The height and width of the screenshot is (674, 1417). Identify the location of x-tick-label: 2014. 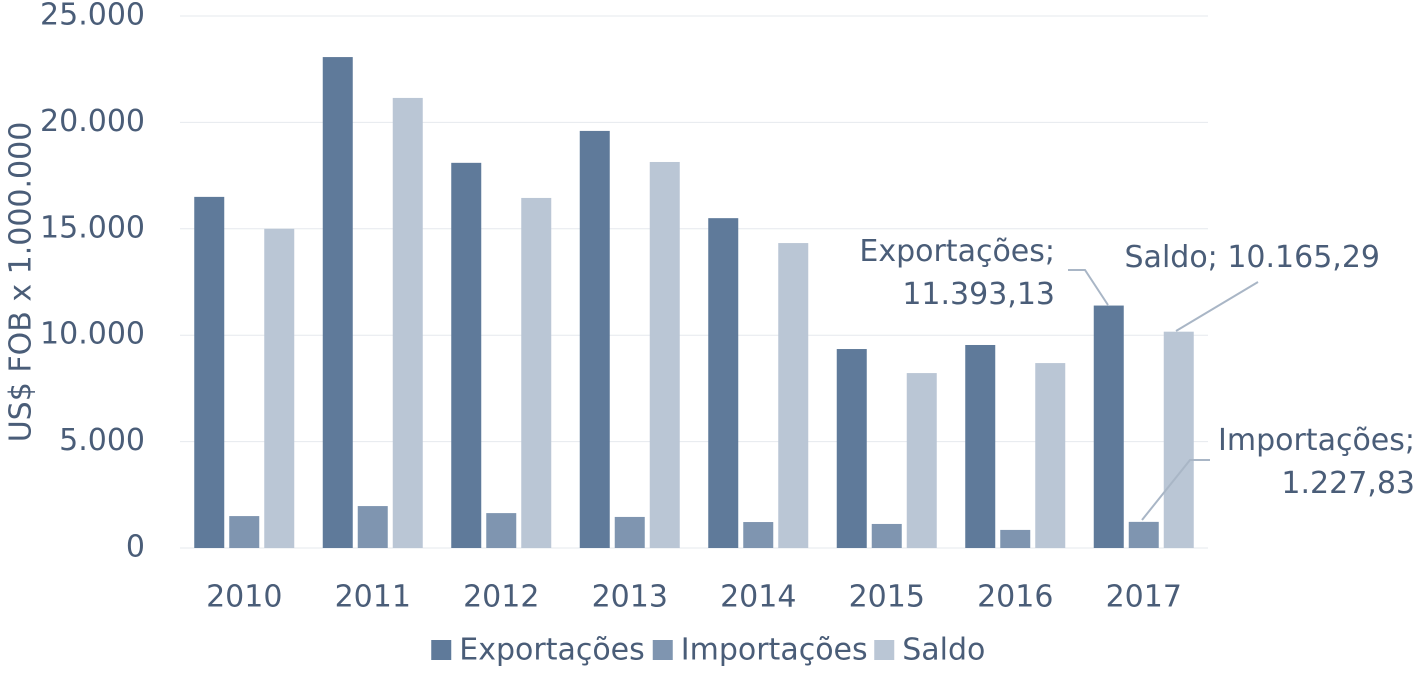
(758, 597).